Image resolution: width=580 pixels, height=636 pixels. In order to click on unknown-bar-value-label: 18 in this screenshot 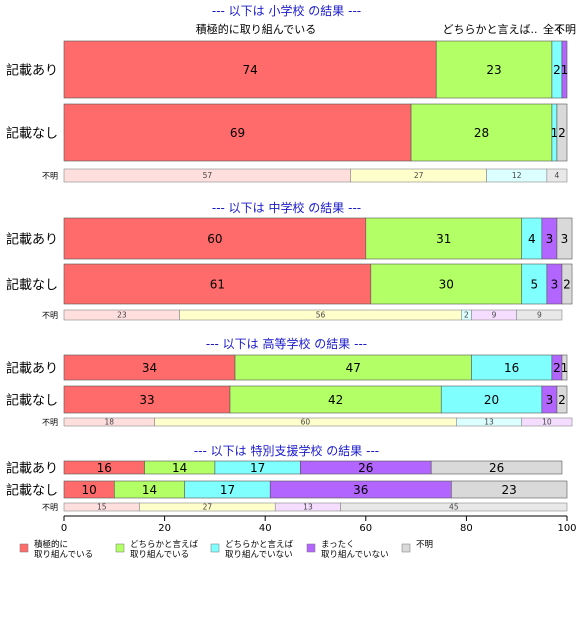, I will do `click(109, 422)`.